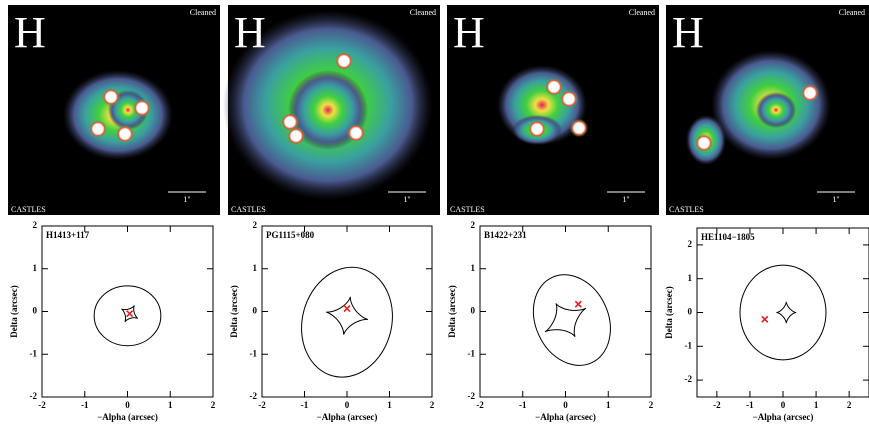 This screenshot has height=425, width=869. I want to click on plot-title: B1422+231, so click(505, 235).